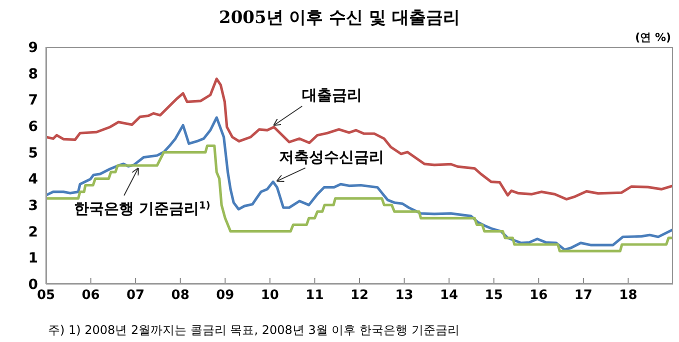 Image resolution: width=679 pixels, height=342 pixels. Describe the element at coordinates (653, 37) in the screenshot. I see `y-axis-title: (연 %)` at that location.